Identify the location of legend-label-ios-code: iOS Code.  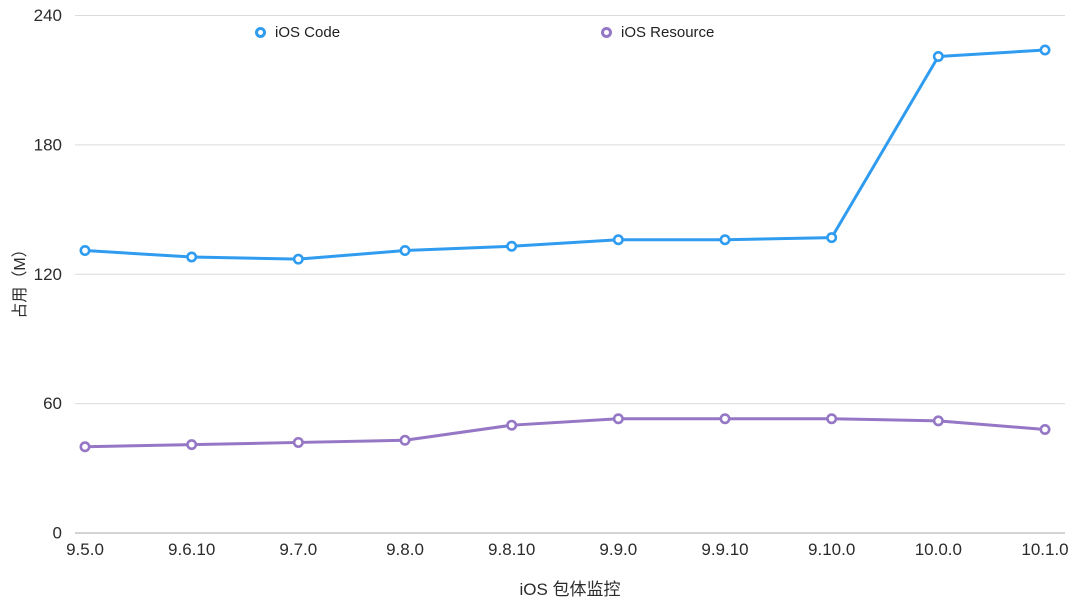
(308, 32).